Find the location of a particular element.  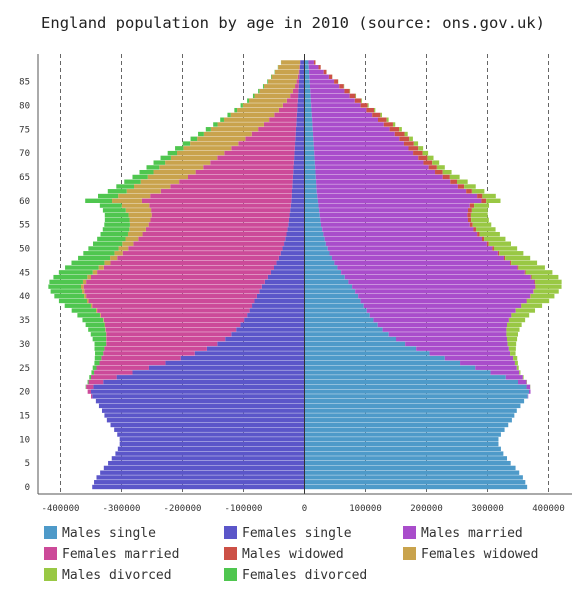

legend-item: Females married is located at coordinates (111, 554).